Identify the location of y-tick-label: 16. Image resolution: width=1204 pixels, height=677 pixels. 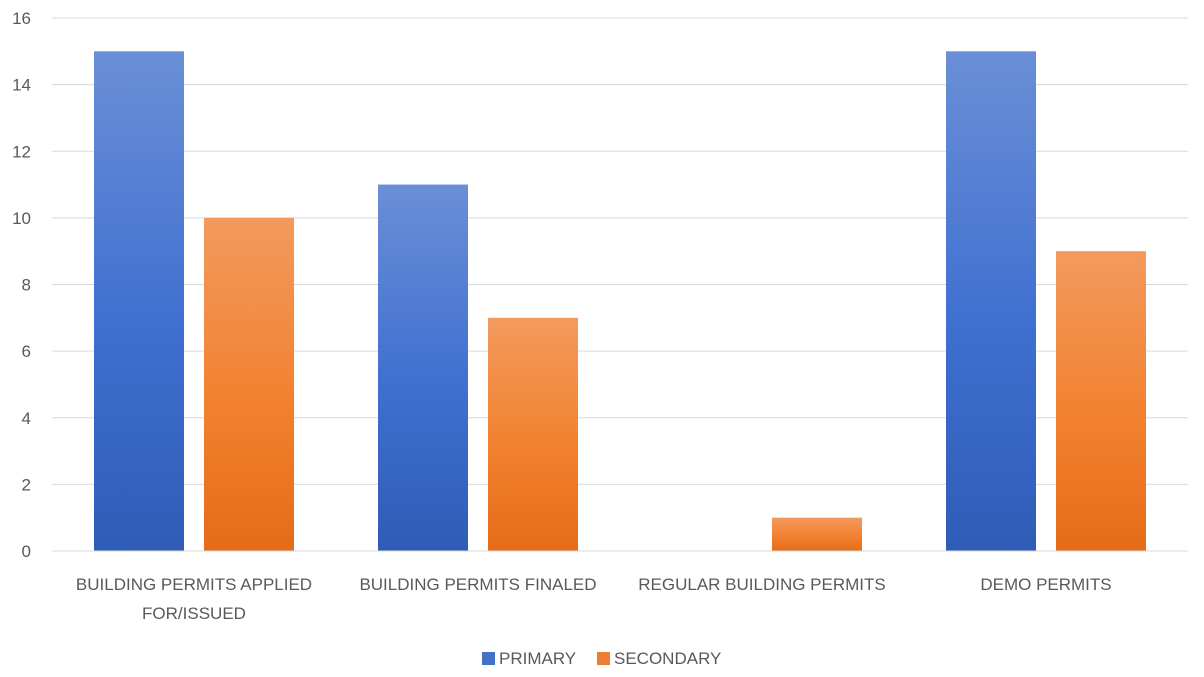
(21, 18).